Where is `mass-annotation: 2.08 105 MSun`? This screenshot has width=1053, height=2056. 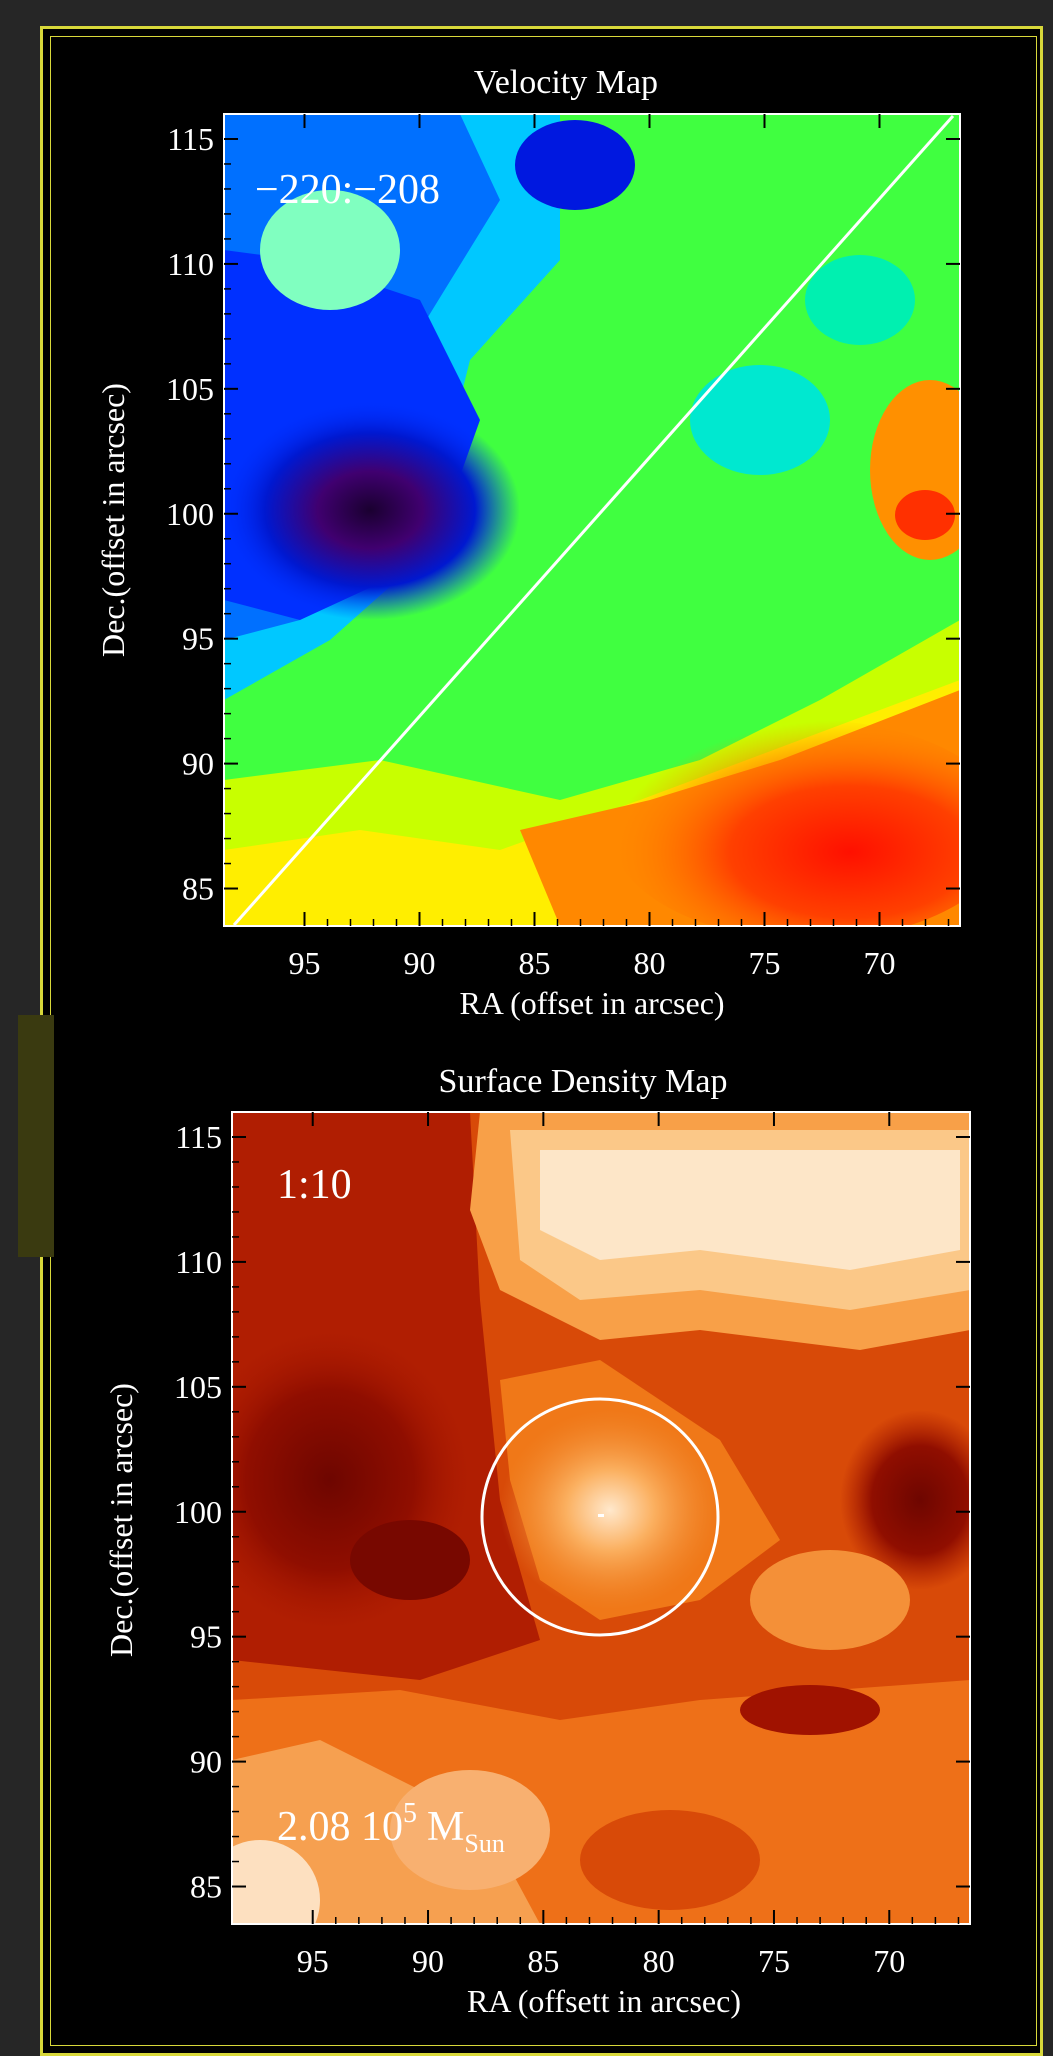
mass-annotation: 2.08 105 MSun is located at coordinates (391, 1828).